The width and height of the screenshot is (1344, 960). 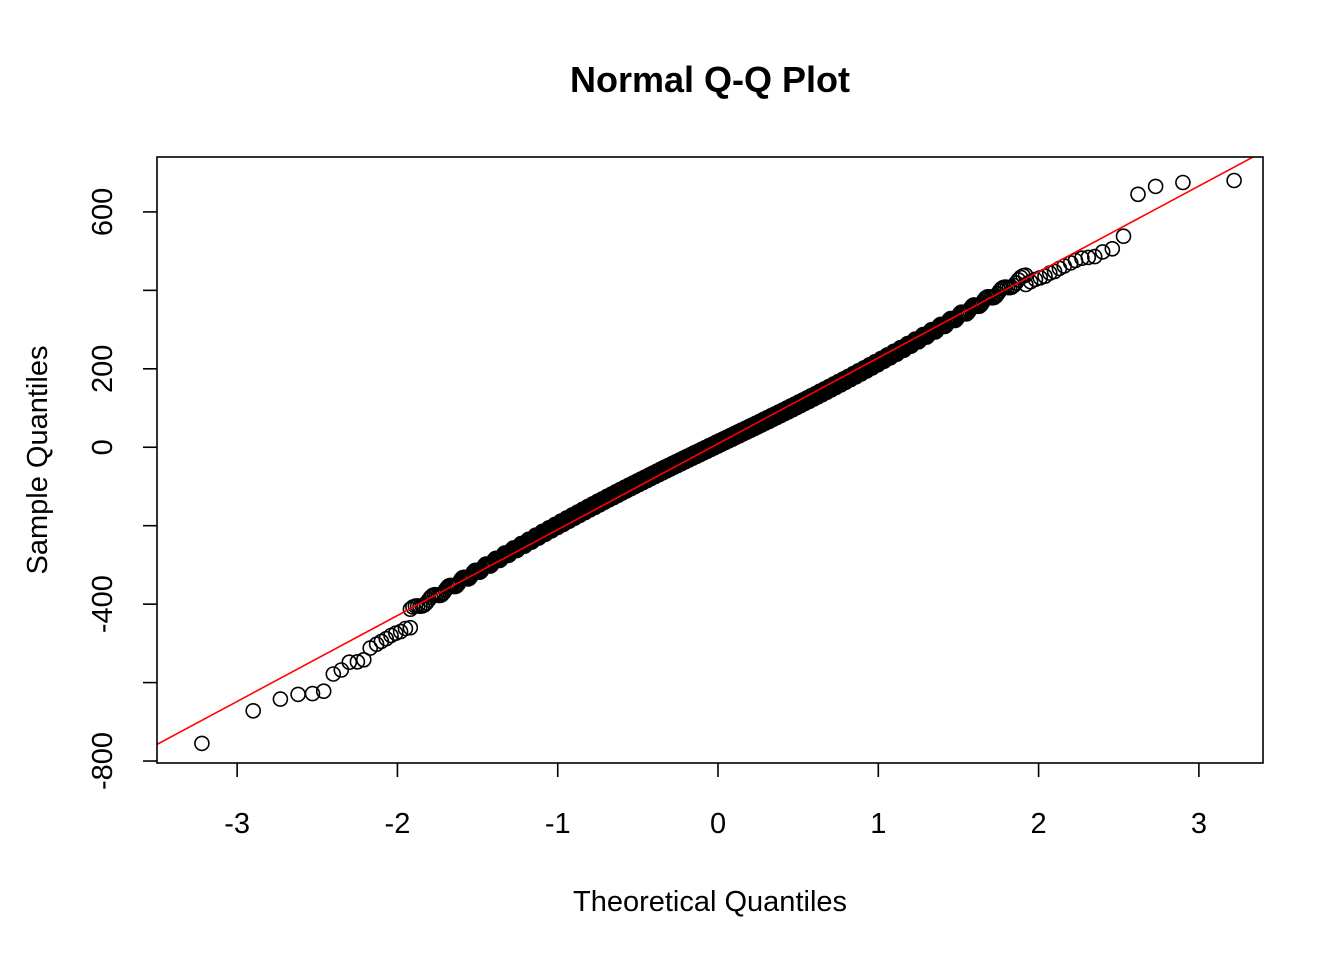 I want to click on x-axis-label: Theoretical Quantiles, so click(x=710, y=902).